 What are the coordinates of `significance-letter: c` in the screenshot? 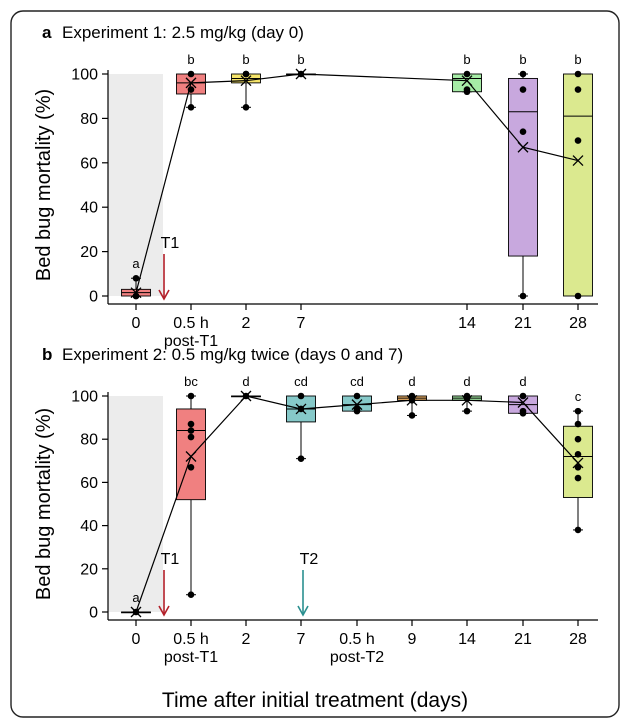 It's located at (578, 396).